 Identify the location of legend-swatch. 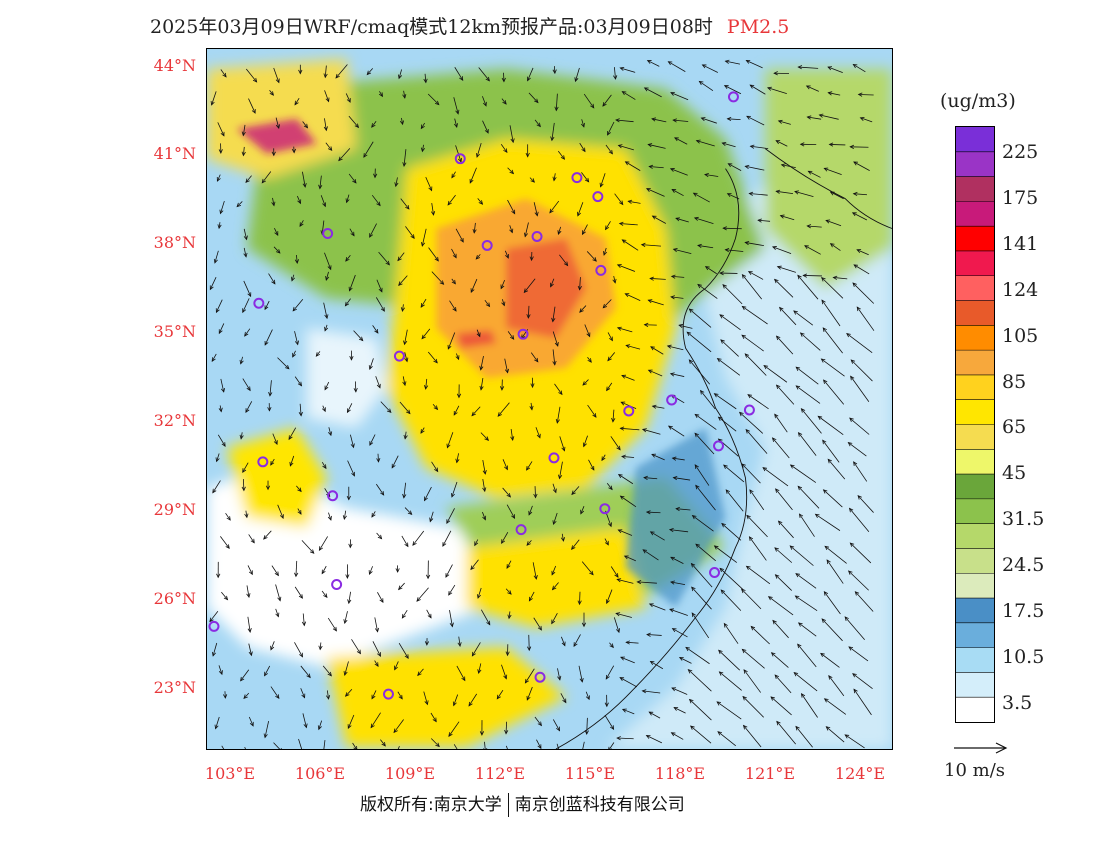
(975, 387).